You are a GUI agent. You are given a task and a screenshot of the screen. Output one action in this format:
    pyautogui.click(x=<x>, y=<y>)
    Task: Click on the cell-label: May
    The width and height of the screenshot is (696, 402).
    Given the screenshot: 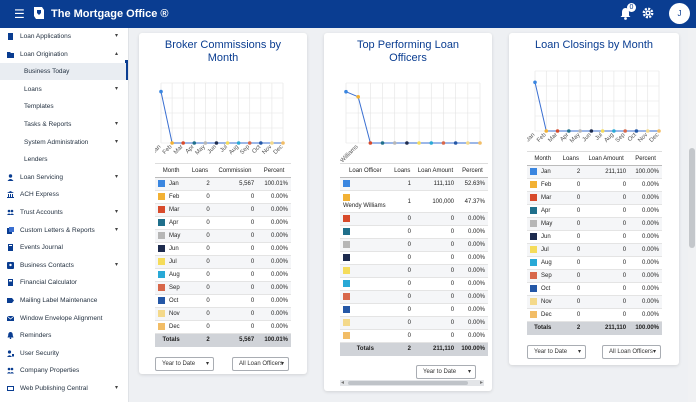 What is the action you would take?
    pyautogui.click(x=175, y=236)
    